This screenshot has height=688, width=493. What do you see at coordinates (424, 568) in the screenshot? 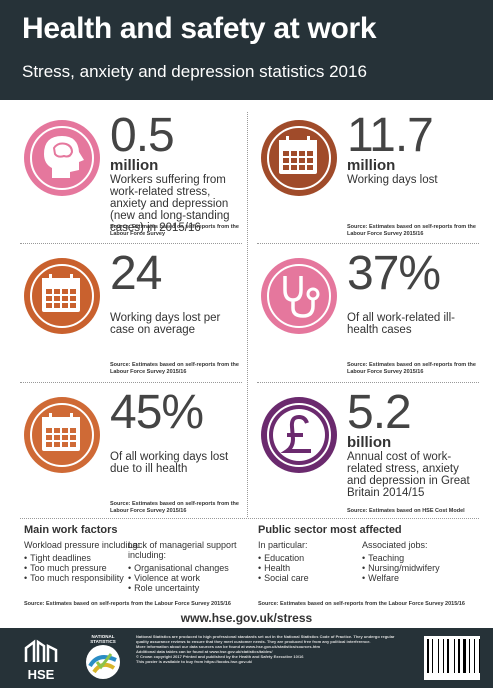
I see `list-item: Nursing/midwifery` at bounding box center [424, 568].